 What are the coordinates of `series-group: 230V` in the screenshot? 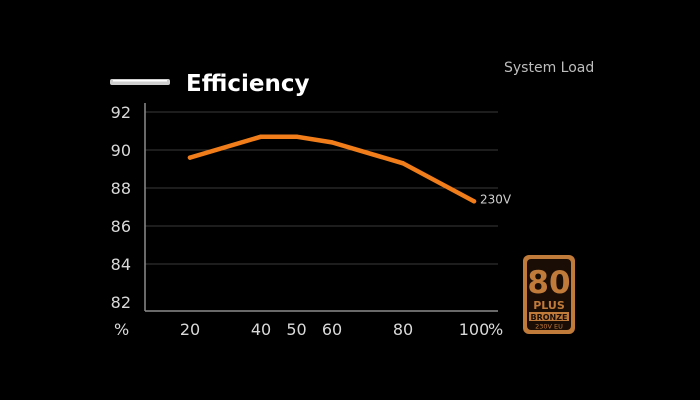 It's located at (349, 170).